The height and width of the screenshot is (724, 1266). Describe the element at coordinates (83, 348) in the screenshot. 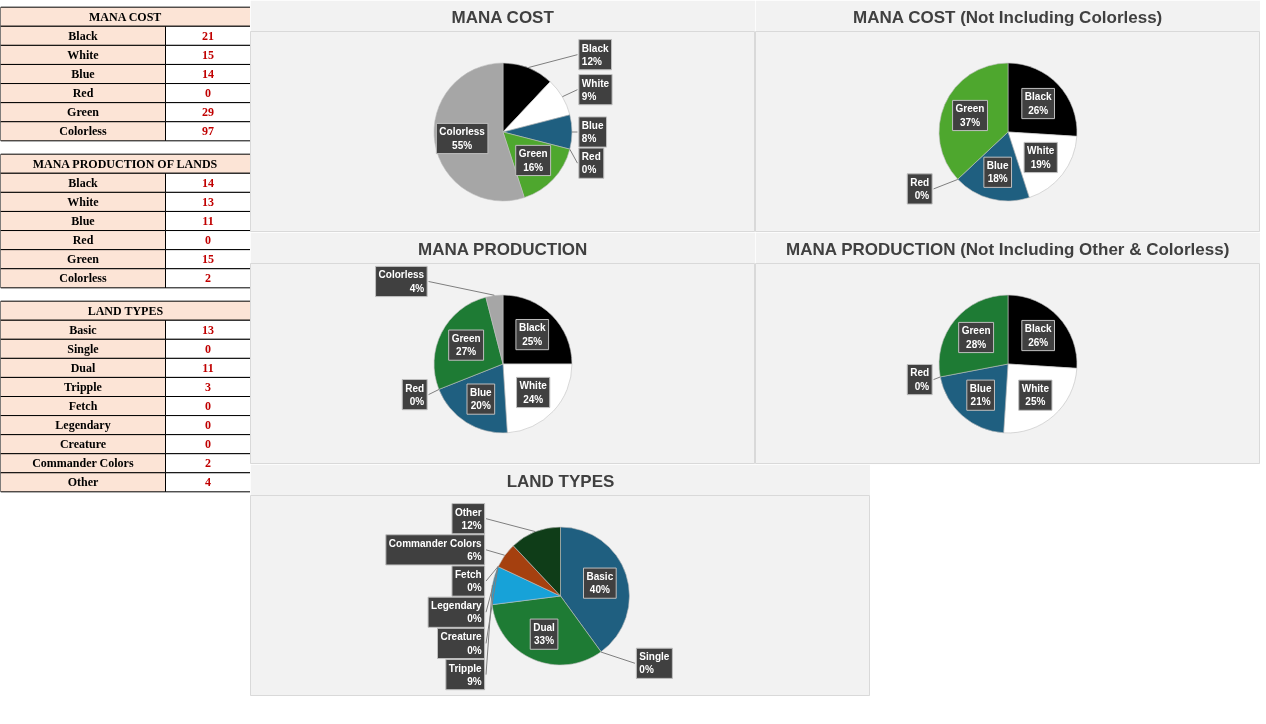

I see `category-label: Single` at that location.